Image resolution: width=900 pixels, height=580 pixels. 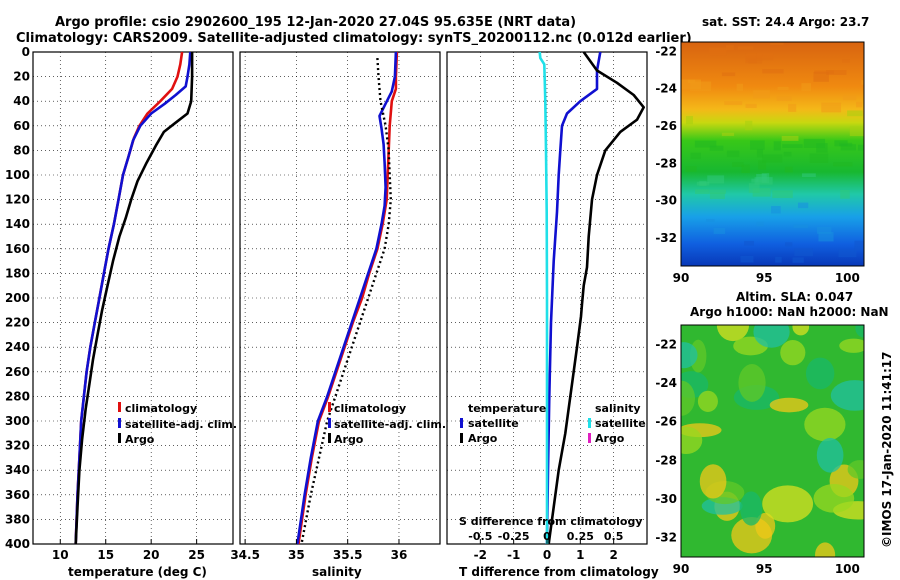 I want to click on legend-swatch-satellite, so click(x=329, y=423).